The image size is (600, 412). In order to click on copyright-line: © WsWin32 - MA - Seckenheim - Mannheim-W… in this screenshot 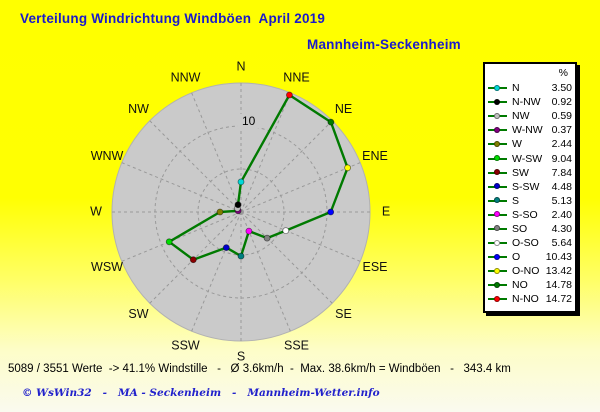, I will do `click(201, 393)`.